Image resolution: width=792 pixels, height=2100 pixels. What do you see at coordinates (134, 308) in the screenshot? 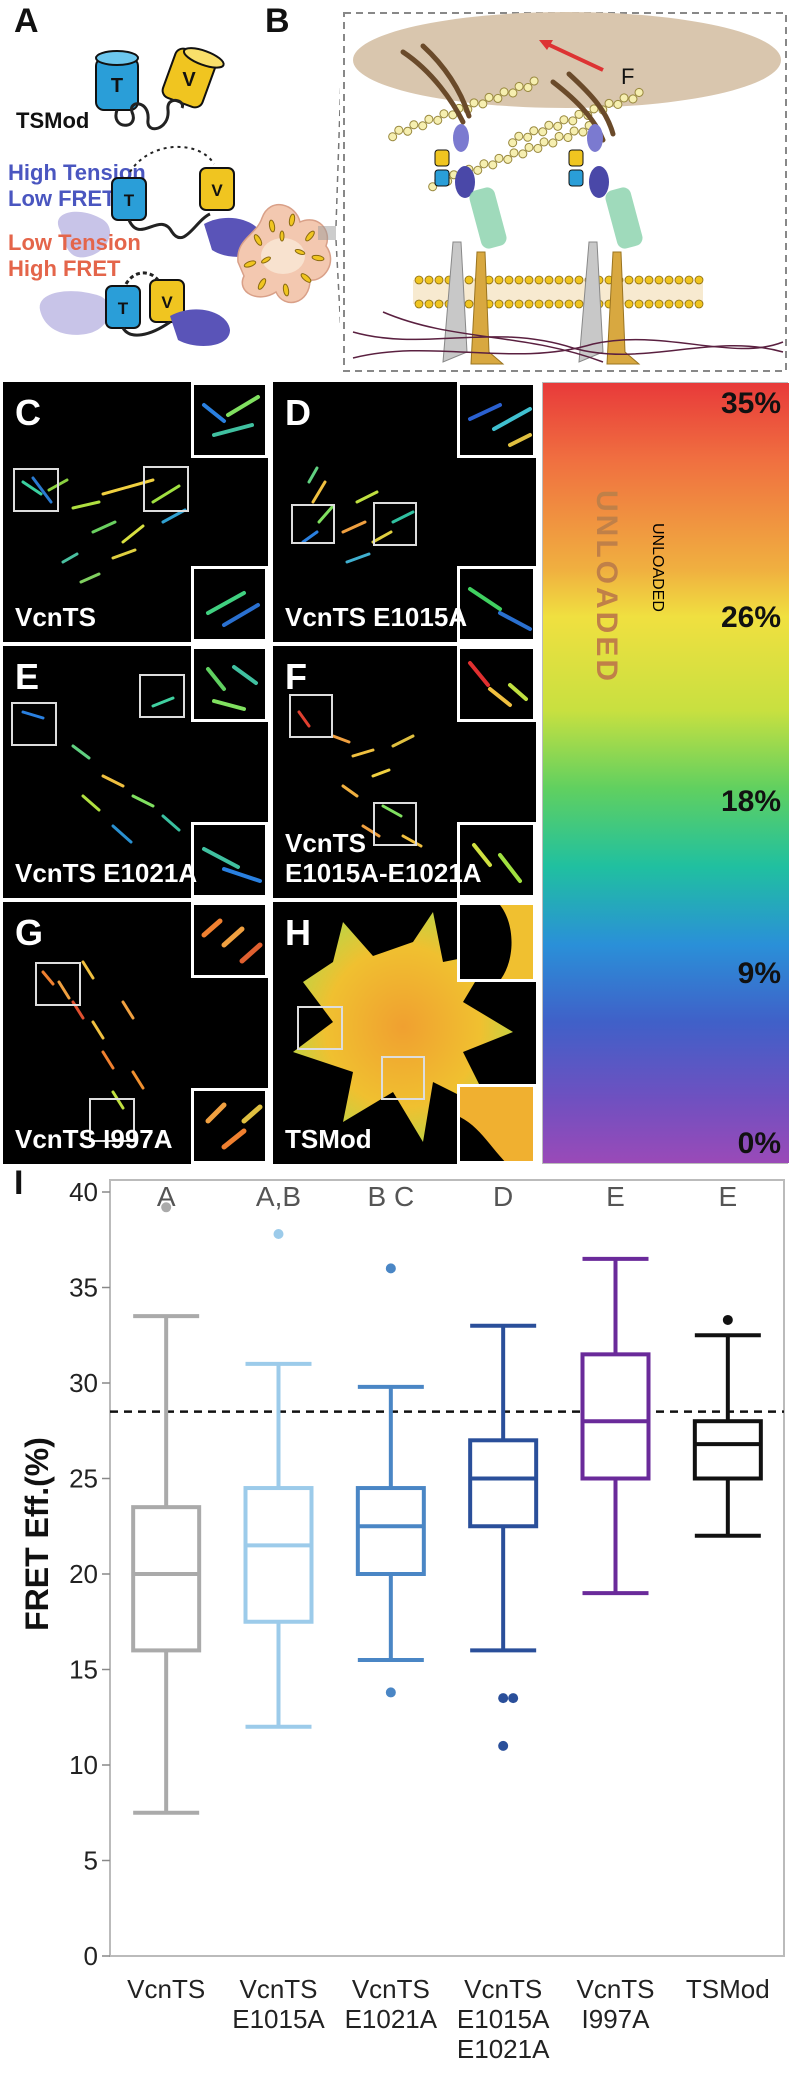
I see `low-tension-sensor-icon: T V` at bounding box center [134, 308].